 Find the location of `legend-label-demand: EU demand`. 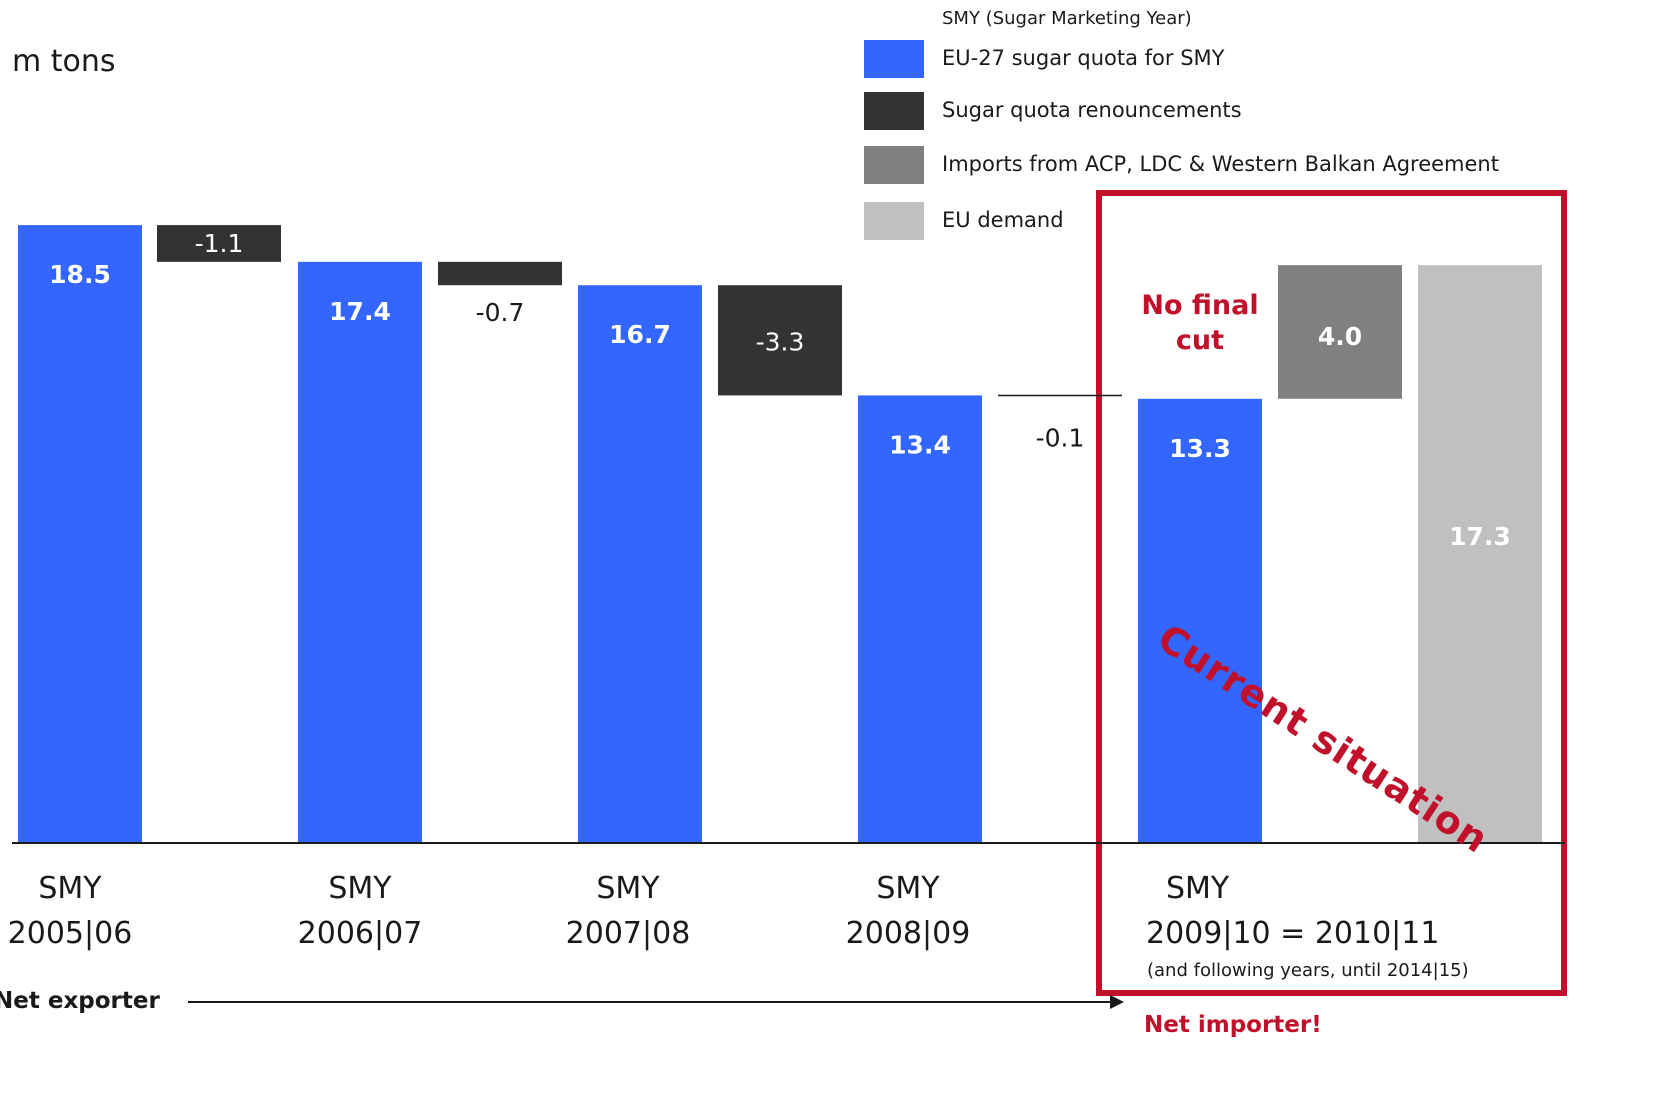

legend-label-demand: EU demand is located at coordinates (1003, 220).